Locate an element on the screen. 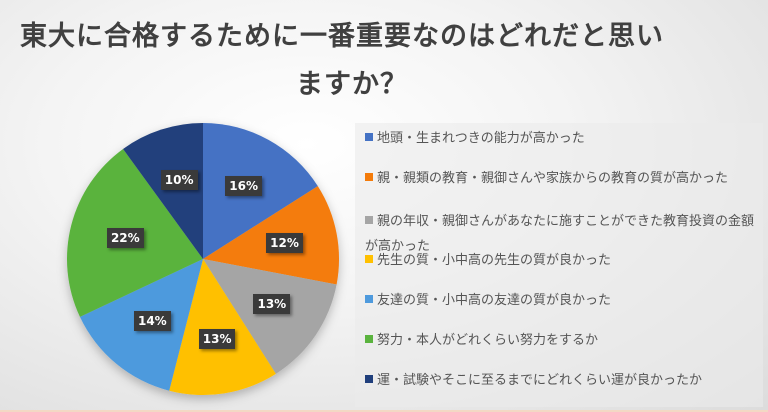  data-label-4: 13% is located at coordinates (217, 338).